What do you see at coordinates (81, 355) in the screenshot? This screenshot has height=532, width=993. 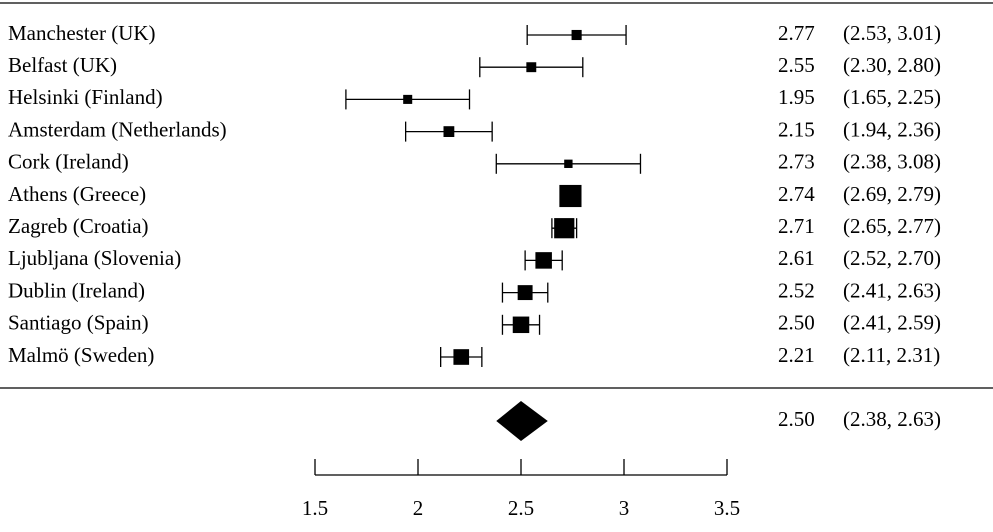 I see `study-label: Malmö (Sweden)` at bounding box center [81, 355].